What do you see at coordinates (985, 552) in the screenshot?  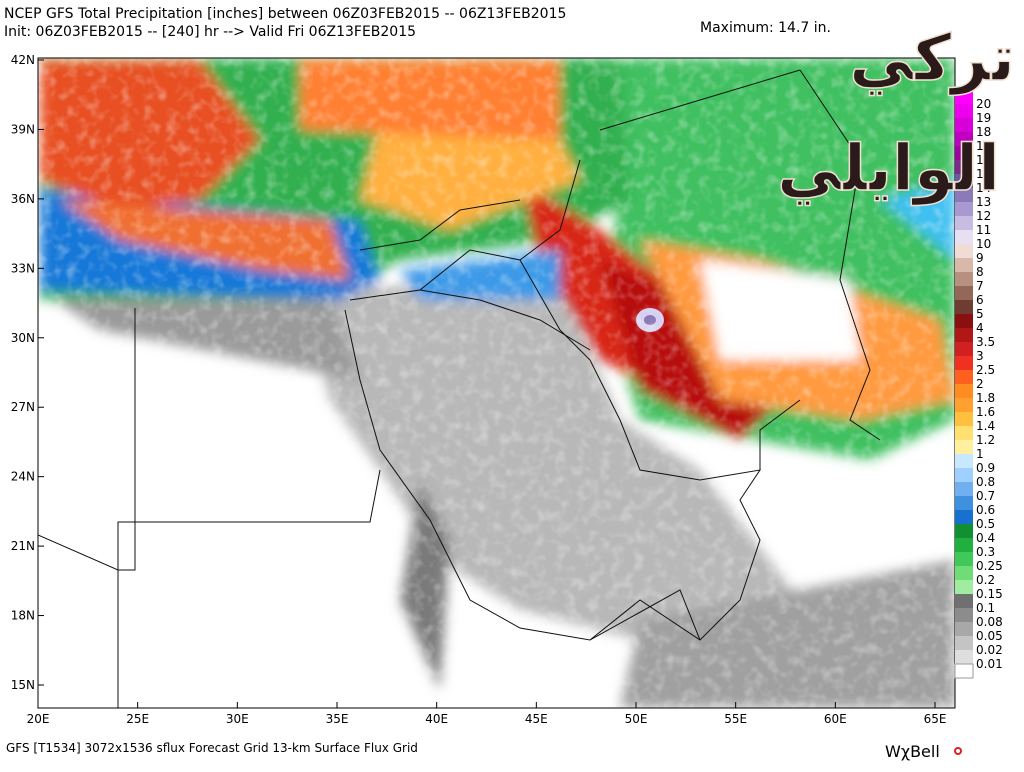 I see `legend-label: 0.3` at bounding box center [985, 552].